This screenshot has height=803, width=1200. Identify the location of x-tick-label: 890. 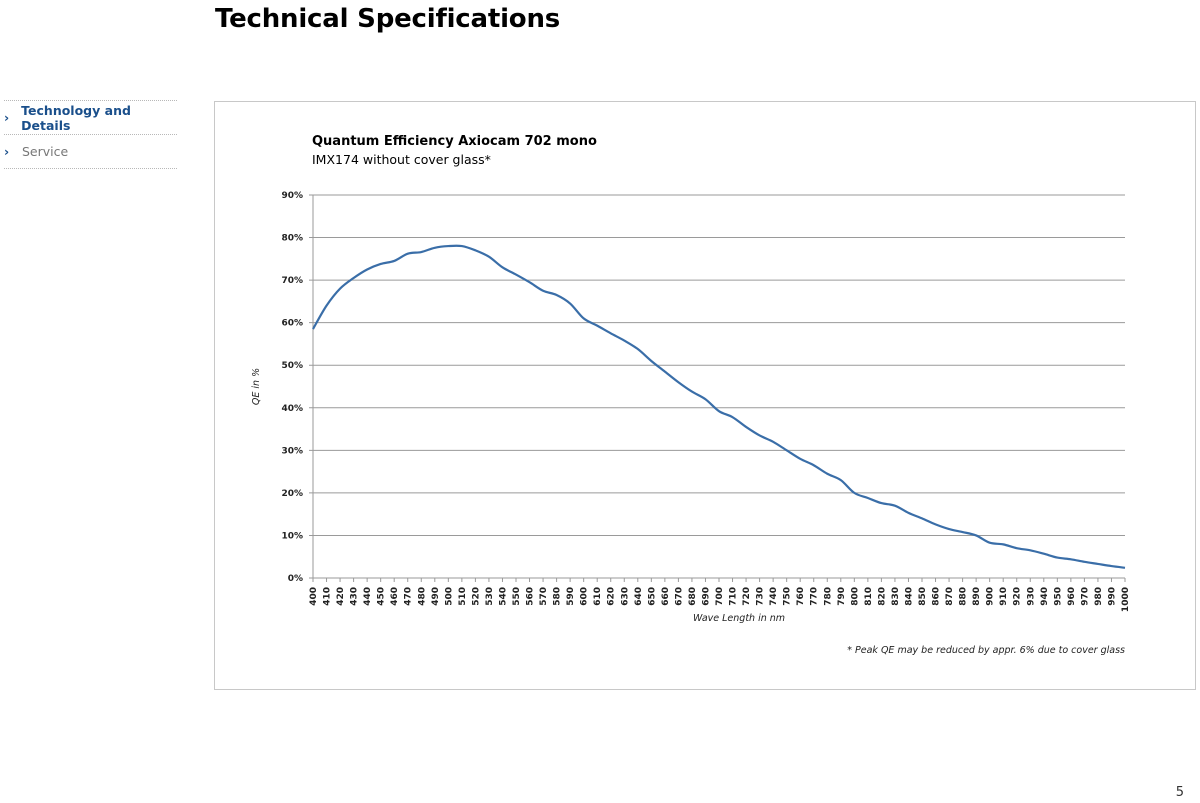
(977, 596).